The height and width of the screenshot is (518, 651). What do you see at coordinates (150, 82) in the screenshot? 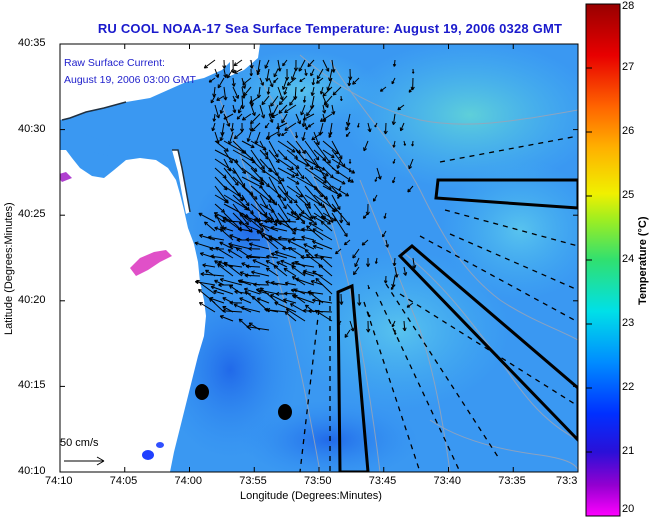
I see `land-northern-shore` at bounding box center [150, 82].